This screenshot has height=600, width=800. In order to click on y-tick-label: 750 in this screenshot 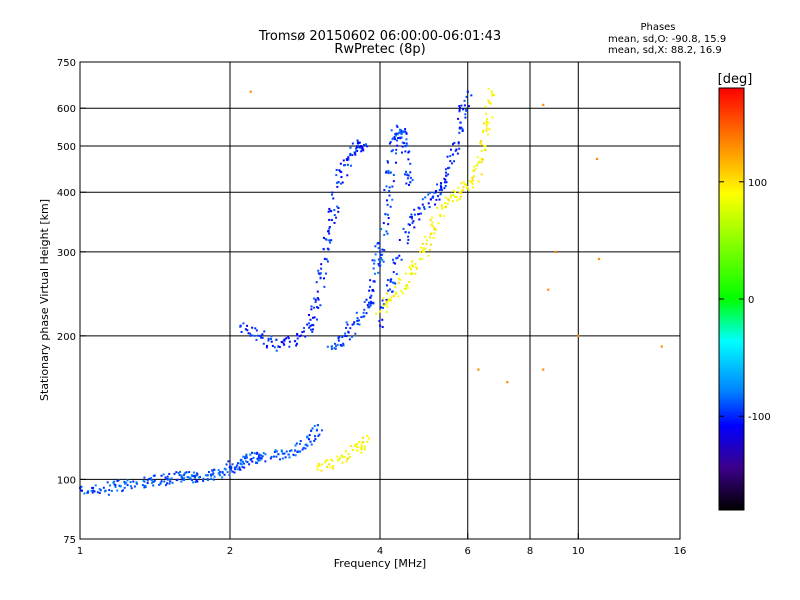, I will do `click(66, 63)`.